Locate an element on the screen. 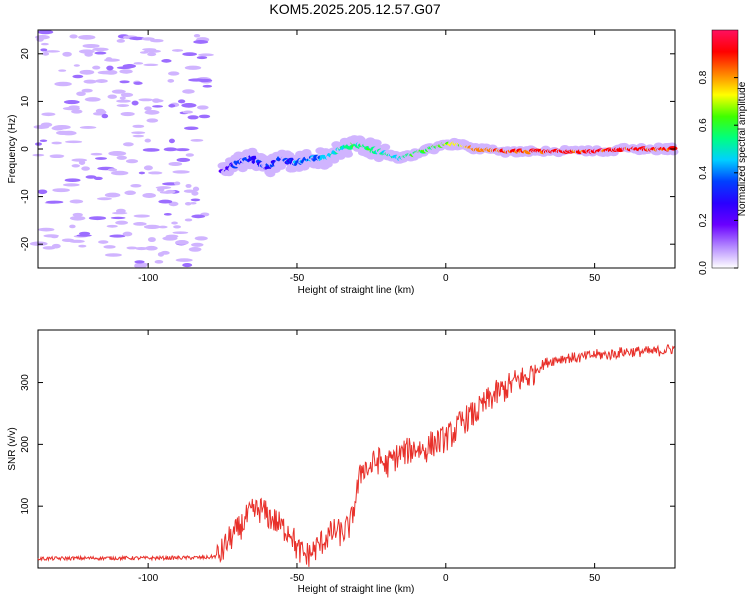  colorbar-label: Normalized spectral amplitude is located at coordinates (742, 148).